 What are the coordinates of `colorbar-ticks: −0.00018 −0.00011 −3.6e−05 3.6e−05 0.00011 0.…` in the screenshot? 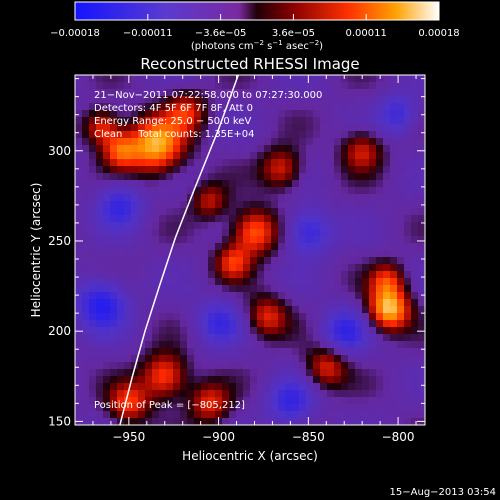 It's located at (255, 26).